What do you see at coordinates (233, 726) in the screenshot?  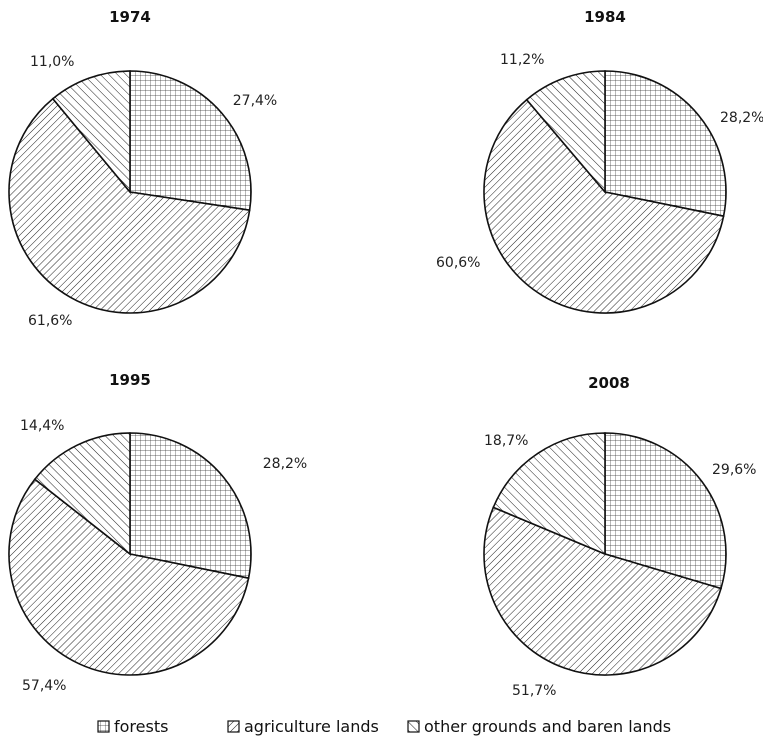 I see `legend-swatch-agriculture-lands` at bounding box center [233, 726].